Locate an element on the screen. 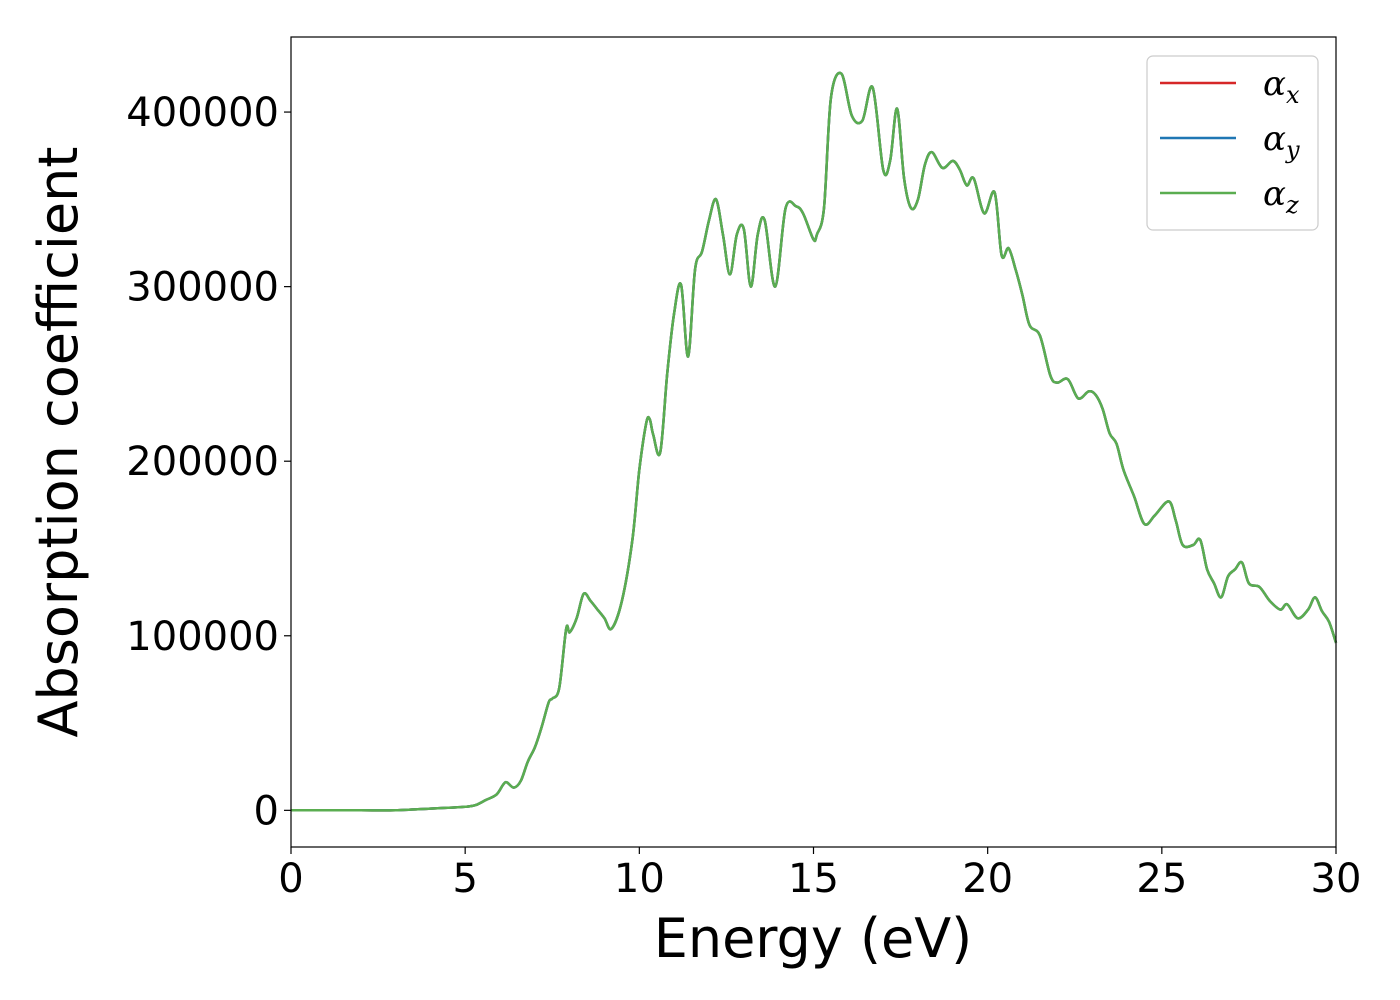  x-tick-label: 0 is located at coordinates (290, 879).